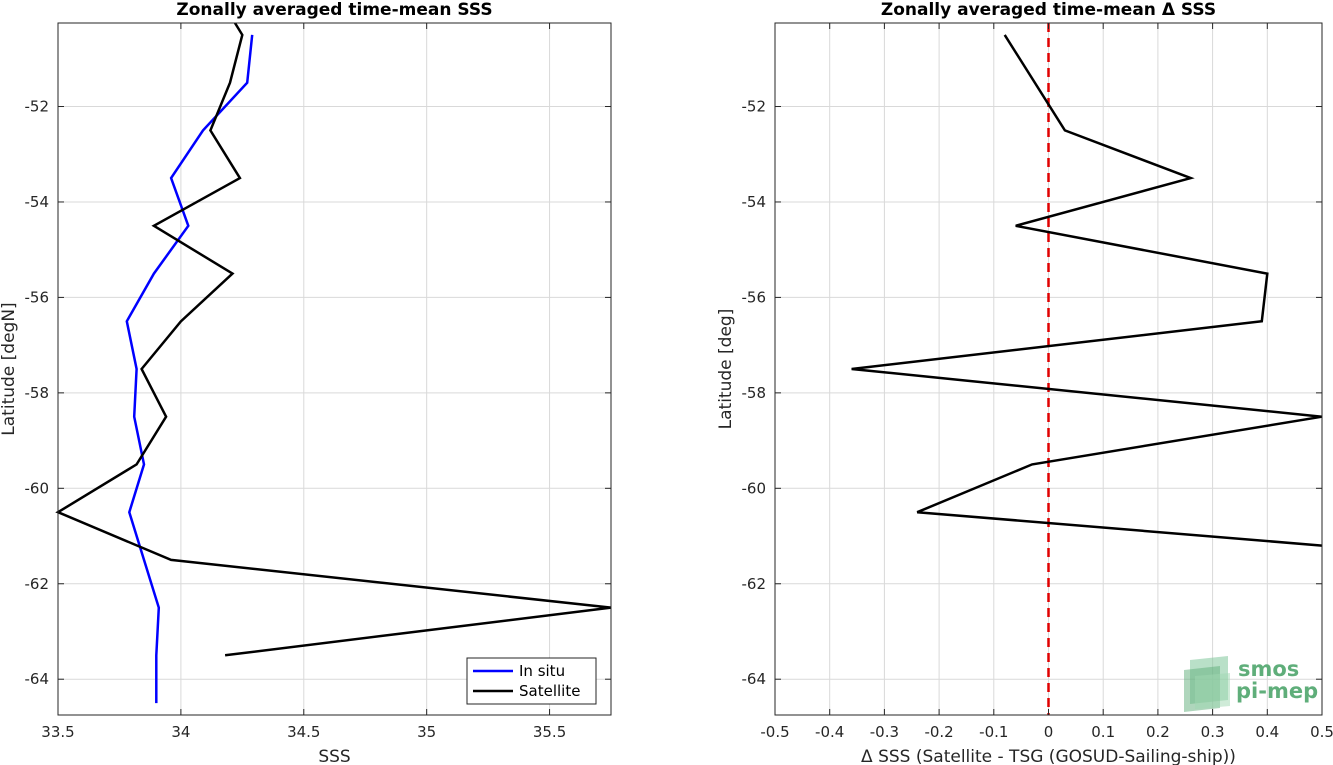  What do you see at coordinates (774, 732) in the screenshot?
I see `x-tick-label: -0.5` at bounding box center [774, 732].